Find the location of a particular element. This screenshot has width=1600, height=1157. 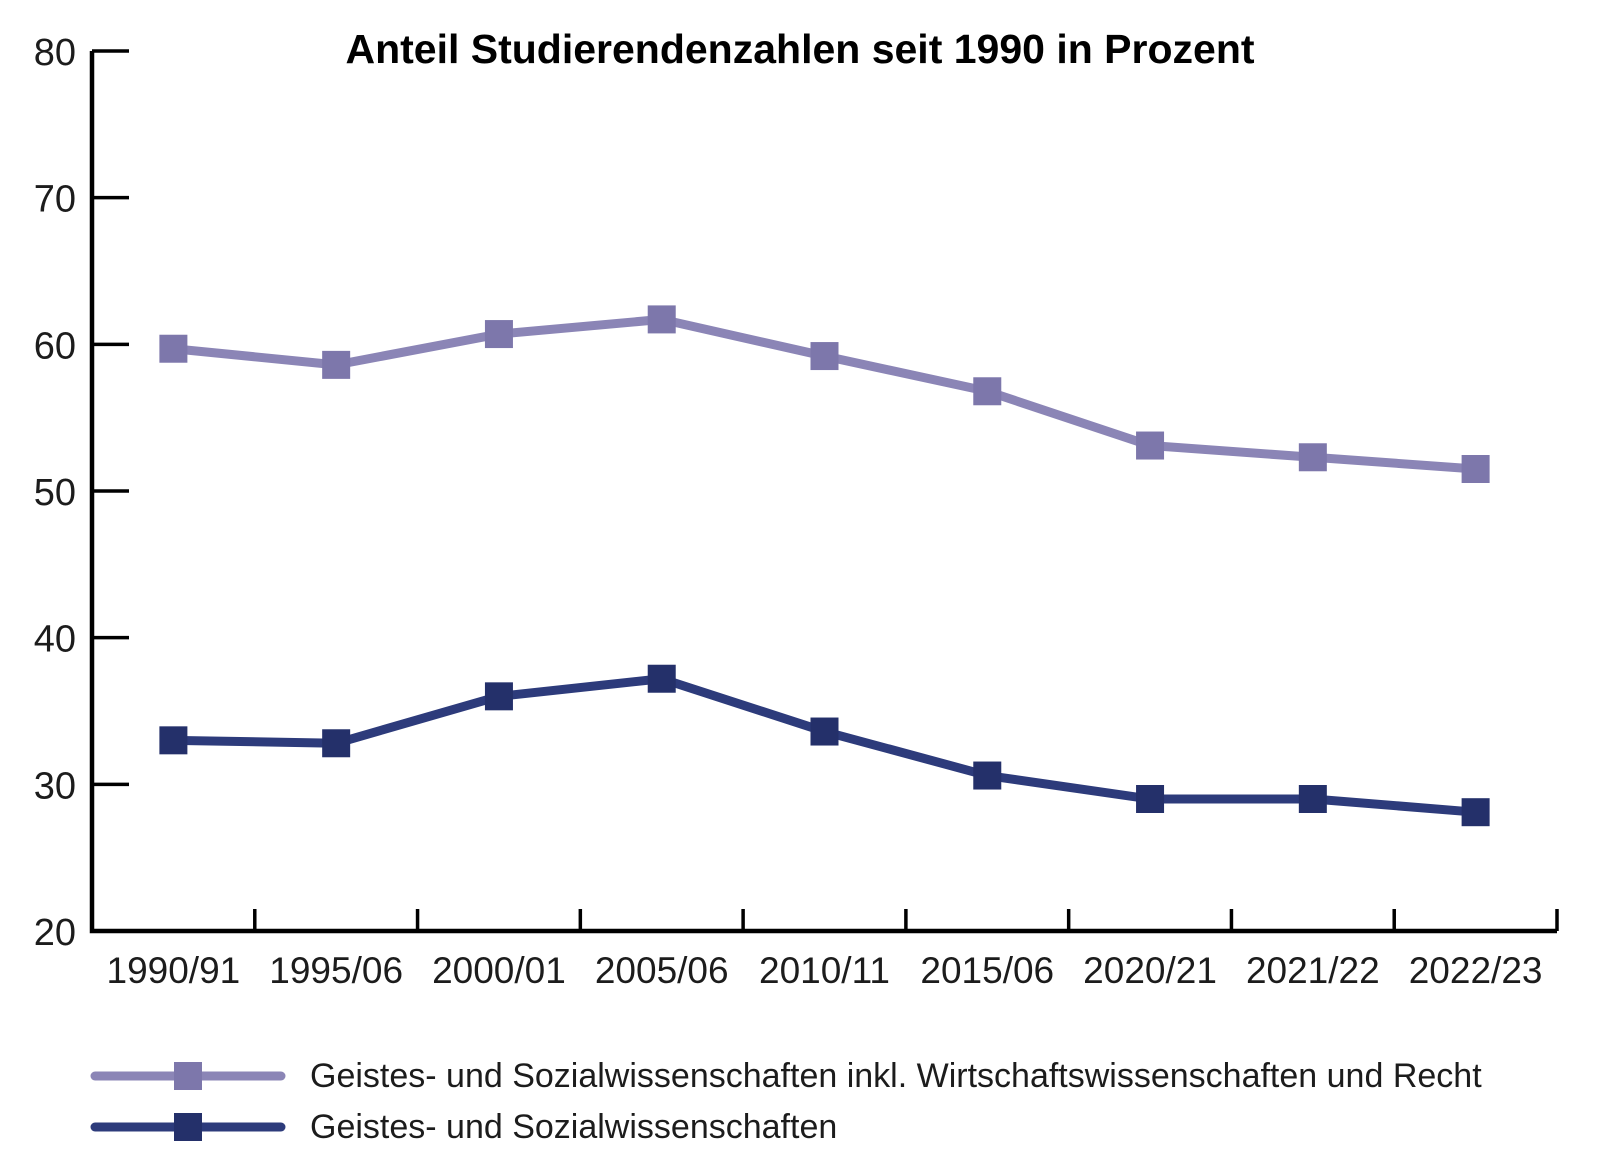

x-tick-label: 2021/22 is located at coordinates (1313, 970).